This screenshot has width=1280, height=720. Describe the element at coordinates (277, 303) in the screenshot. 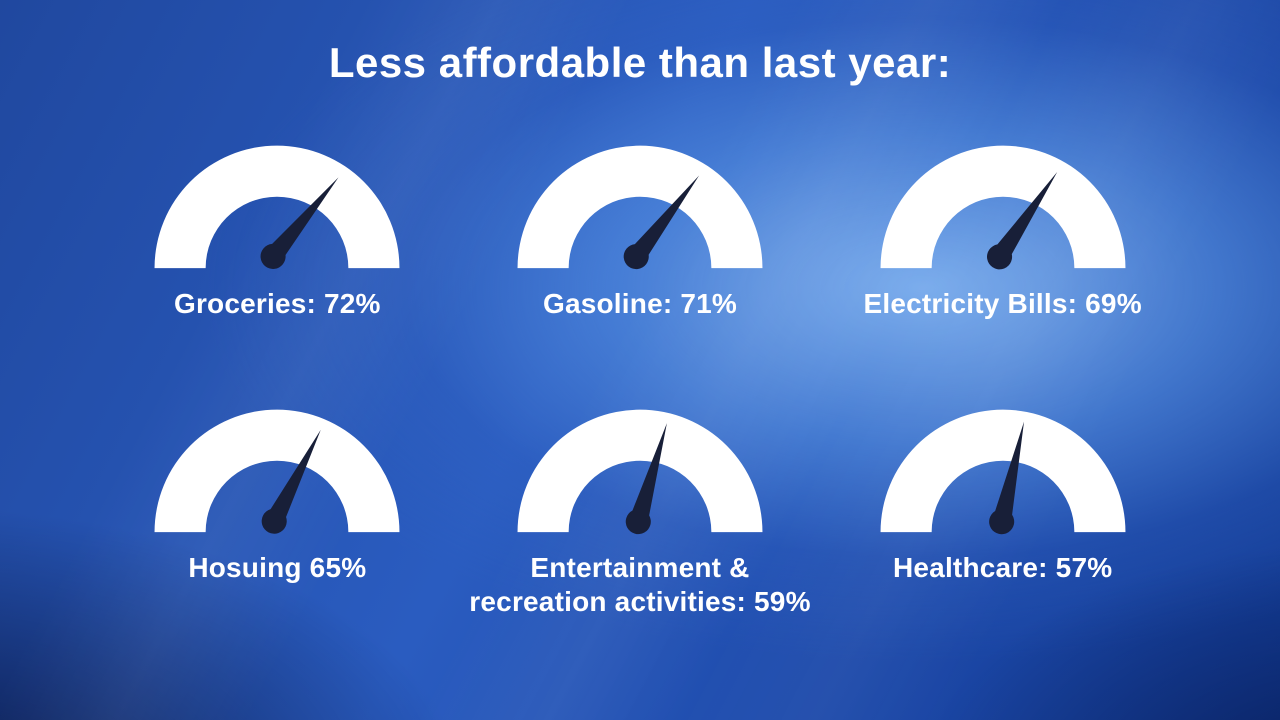

I see `gauge-label-groceries: Groceries: 72%` at that location.